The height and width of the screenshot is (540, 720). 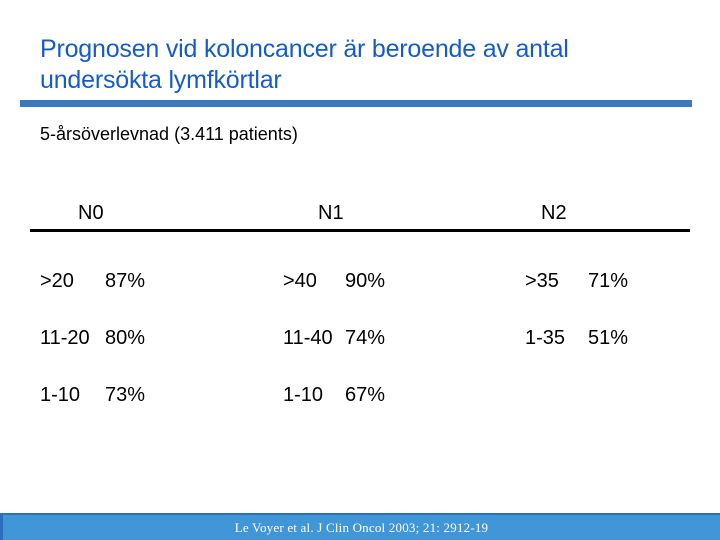 I want to click on table-cell-n1-row3-label: 1-10, so click(x=303, y=395).